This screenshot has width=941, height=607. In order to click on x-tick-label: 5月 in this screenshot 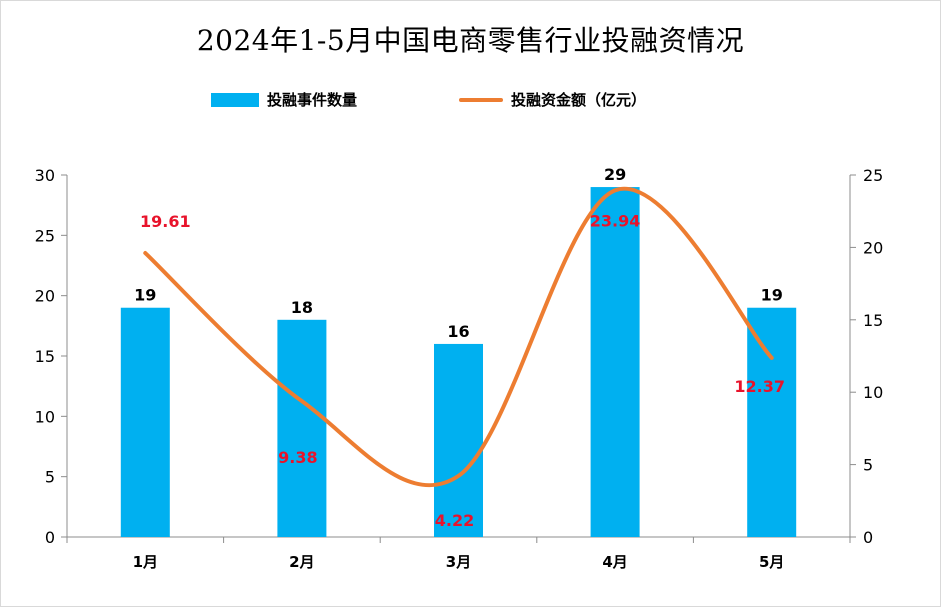, I will do `click(771, 562)`.